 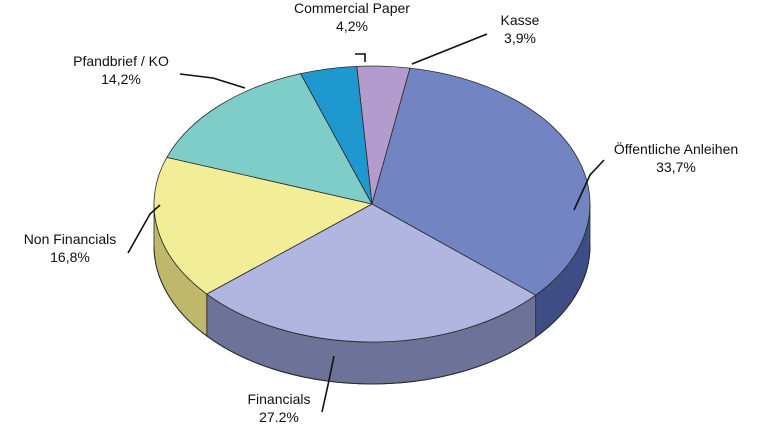 I want to click on slice-non-financials, so click(x=263, y=225).